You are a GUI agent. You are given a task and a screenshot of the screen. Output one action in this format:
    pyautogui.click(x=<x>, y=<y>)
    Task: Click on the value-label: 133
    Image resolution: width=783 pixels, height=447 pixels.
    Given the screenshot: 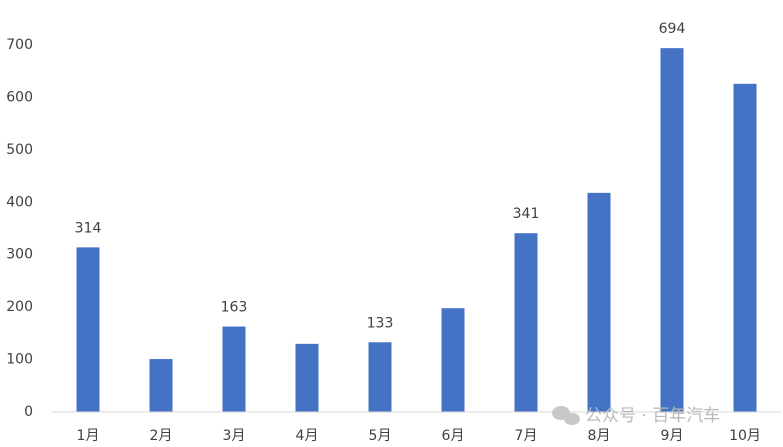 What is the action you would take?
    pyautogui.click(x=380, y=323)
    